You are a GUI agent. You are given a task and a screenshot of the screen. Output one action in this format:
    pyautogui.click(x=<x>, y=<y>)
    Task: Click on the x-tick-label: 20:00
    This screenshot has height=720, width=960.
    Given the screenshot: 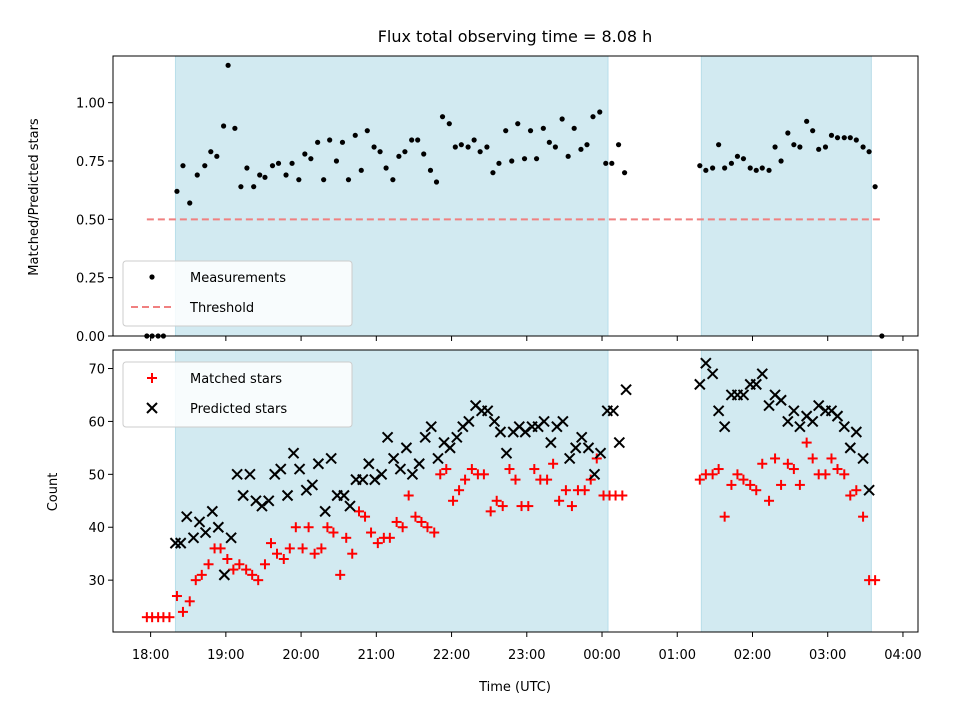 What is the action you would take?
    pyautogui.click(x=300, y=655)
    